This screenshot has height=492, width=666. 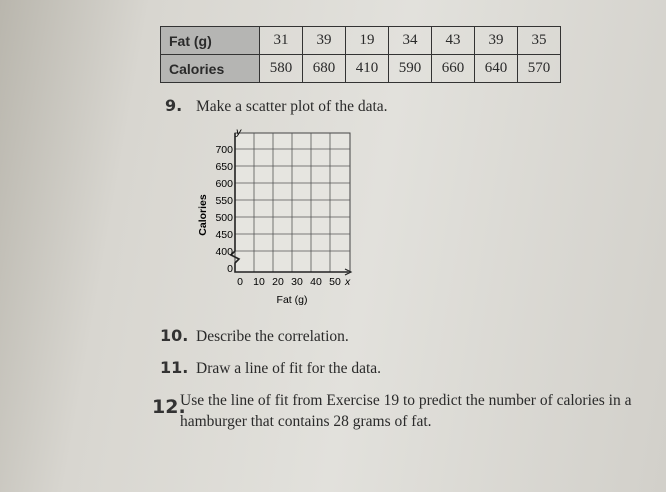 What do you see at coordinates (240, 282) in the screenshot?
I see `x-tick-label: 0` at bounding box center [240, 282].